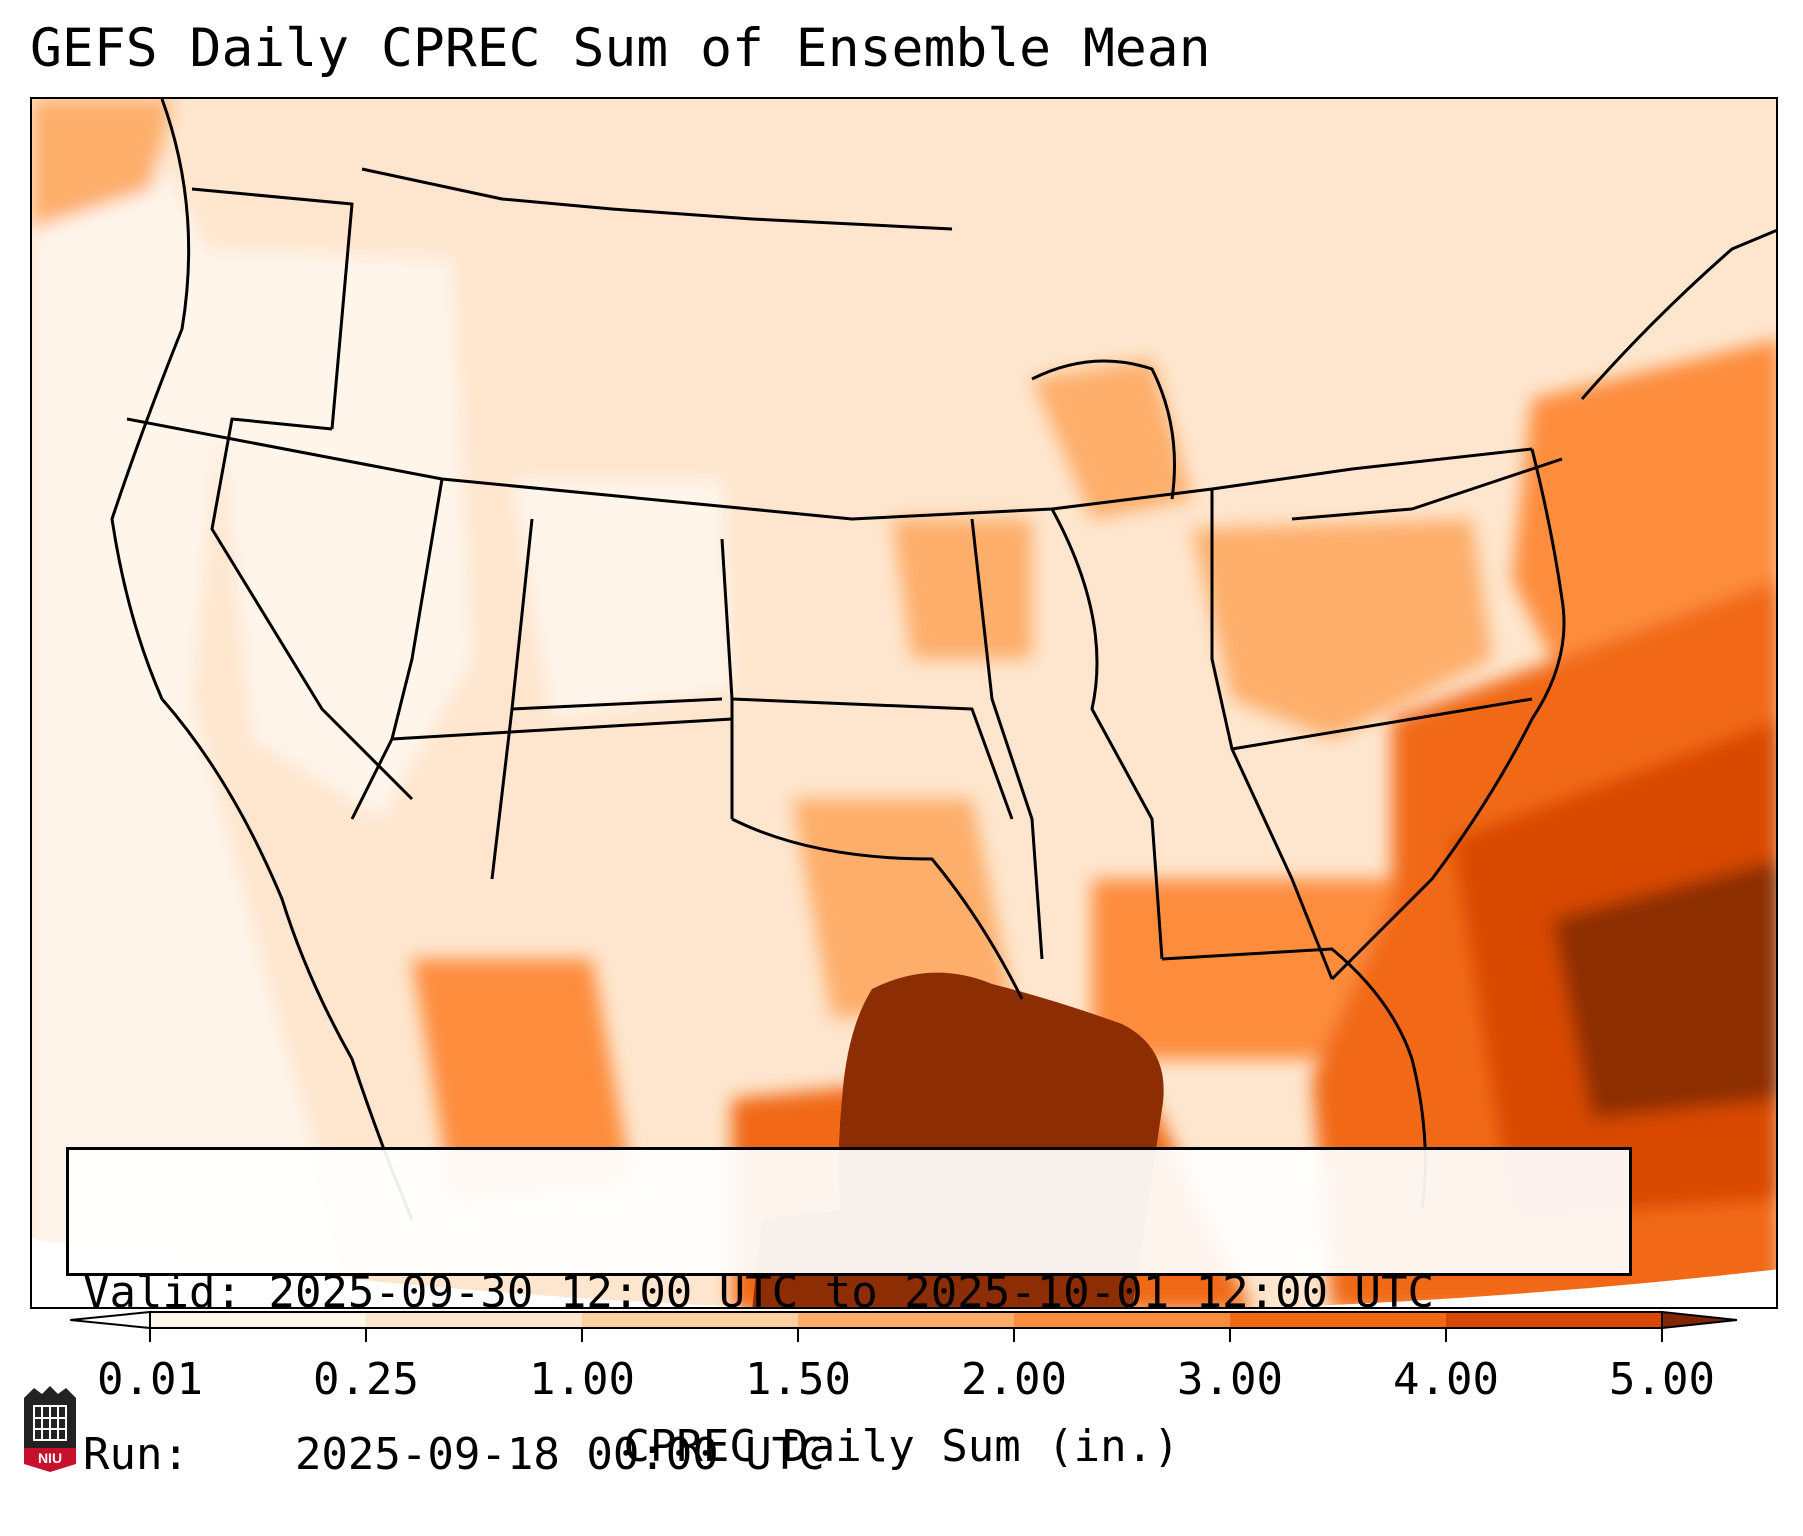 Image resolution: width=1803 pixels, height=1536 pixels. Describe the element at coordinates (50, 1429) in the screenshot. I see `niu-logo: NIU` at that location.